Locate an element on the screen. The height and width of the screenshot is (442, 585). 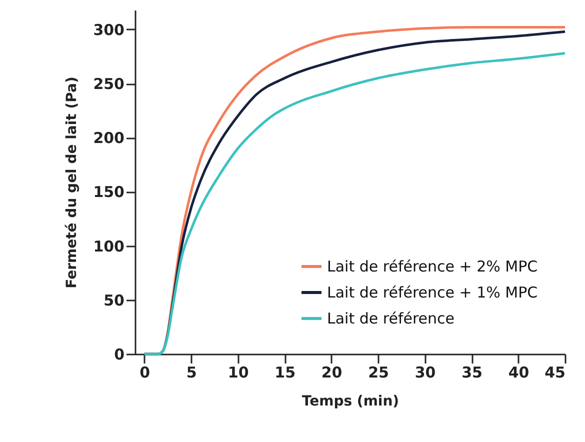
legend-label: Lait de référence is located at coordinates (391, 319).